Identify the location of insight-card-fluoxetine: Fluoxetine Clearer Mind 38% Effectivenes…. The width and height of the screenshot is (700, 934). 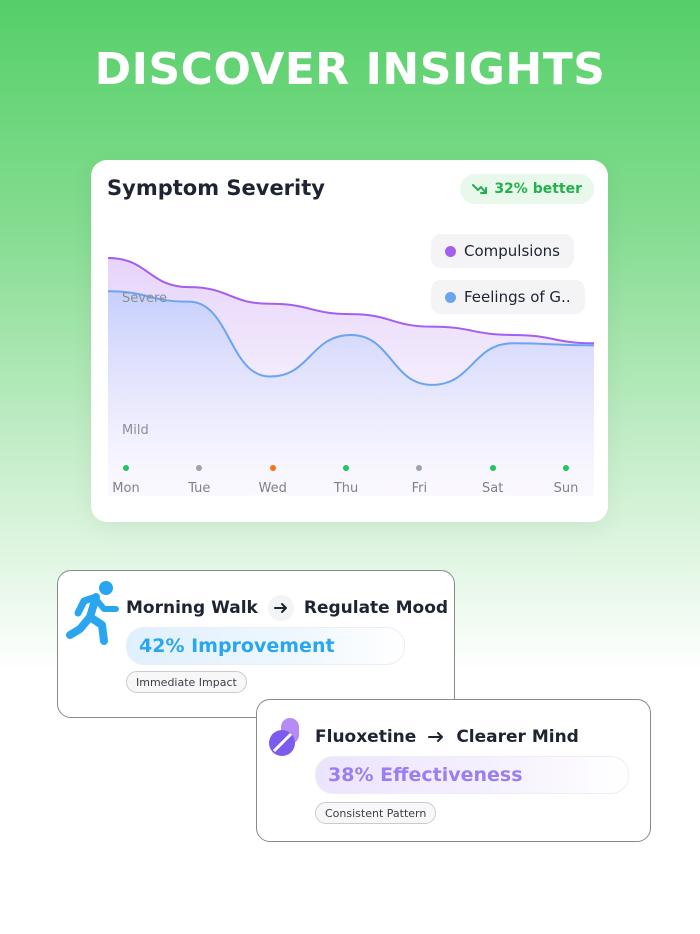
(453, 770).